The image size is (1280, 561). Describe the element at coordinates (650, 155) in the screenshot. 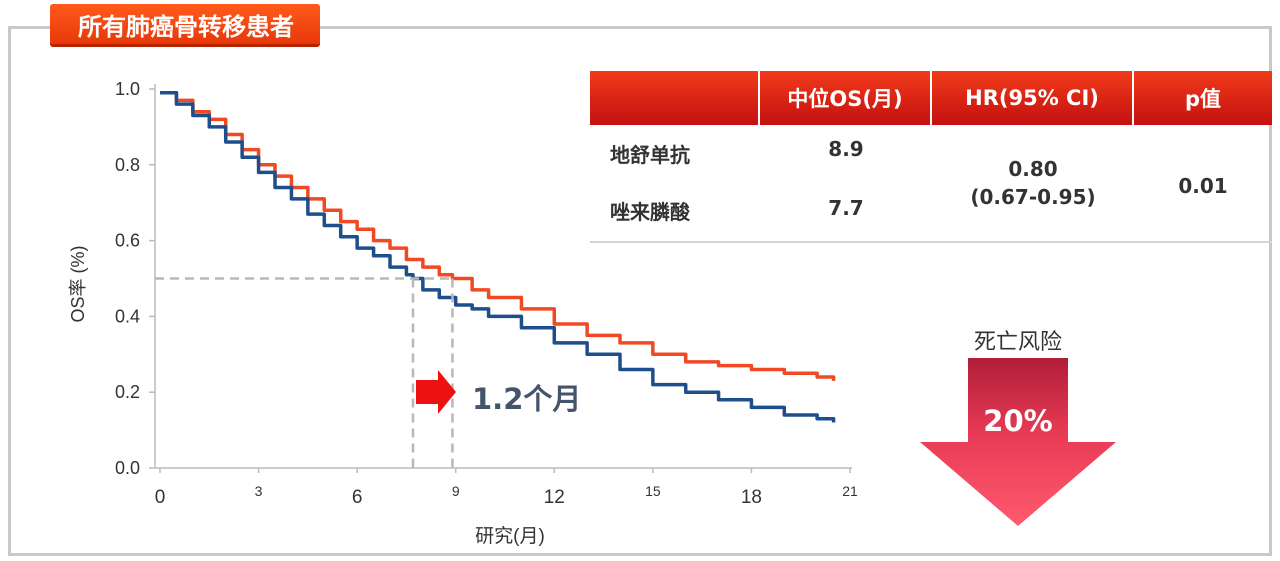

I see `row-name-denosumab: 地舒单抗` at that location.